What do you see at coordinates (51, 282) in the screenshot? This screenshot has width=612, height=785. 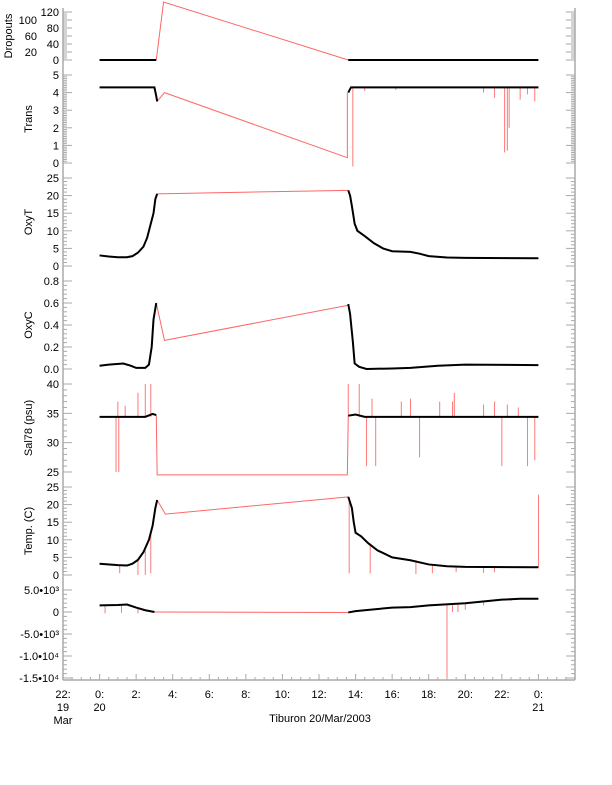 I see `y-tick-label: 0.8` at bounding box center [51, 282].